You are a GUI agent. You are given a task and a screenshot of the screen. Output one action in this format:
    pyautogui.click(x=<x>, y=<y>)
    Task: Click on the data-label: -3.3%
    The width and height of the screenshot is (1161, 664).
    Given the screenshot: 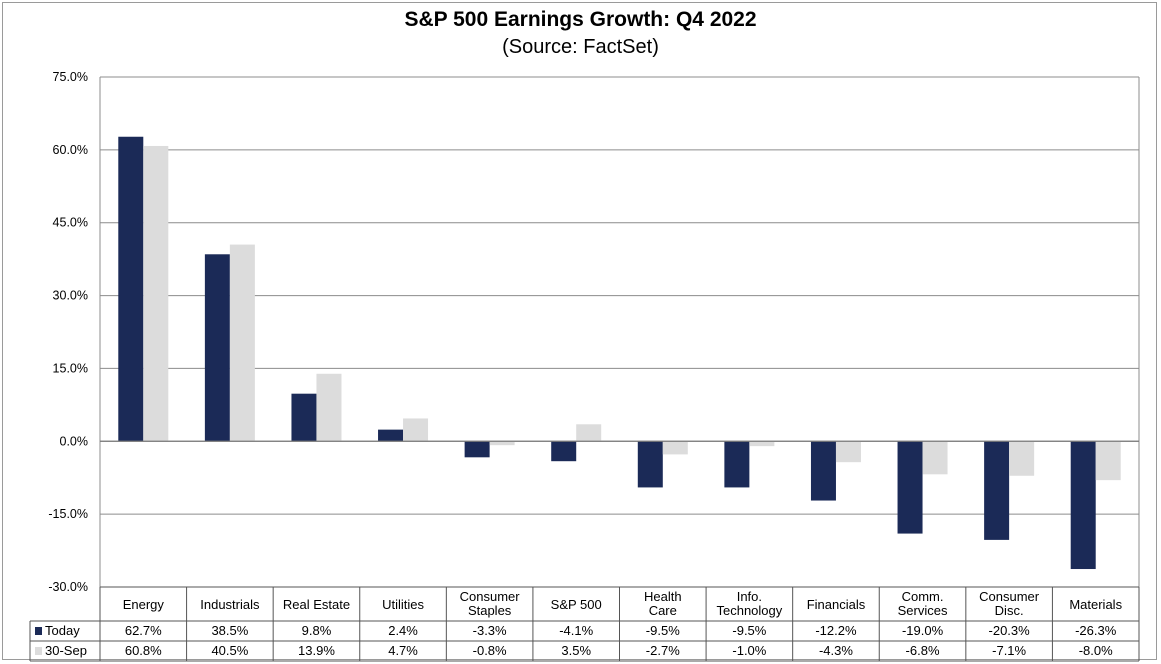 What is the action you would take?
    pyautogui.click(x=490, y=630)
    